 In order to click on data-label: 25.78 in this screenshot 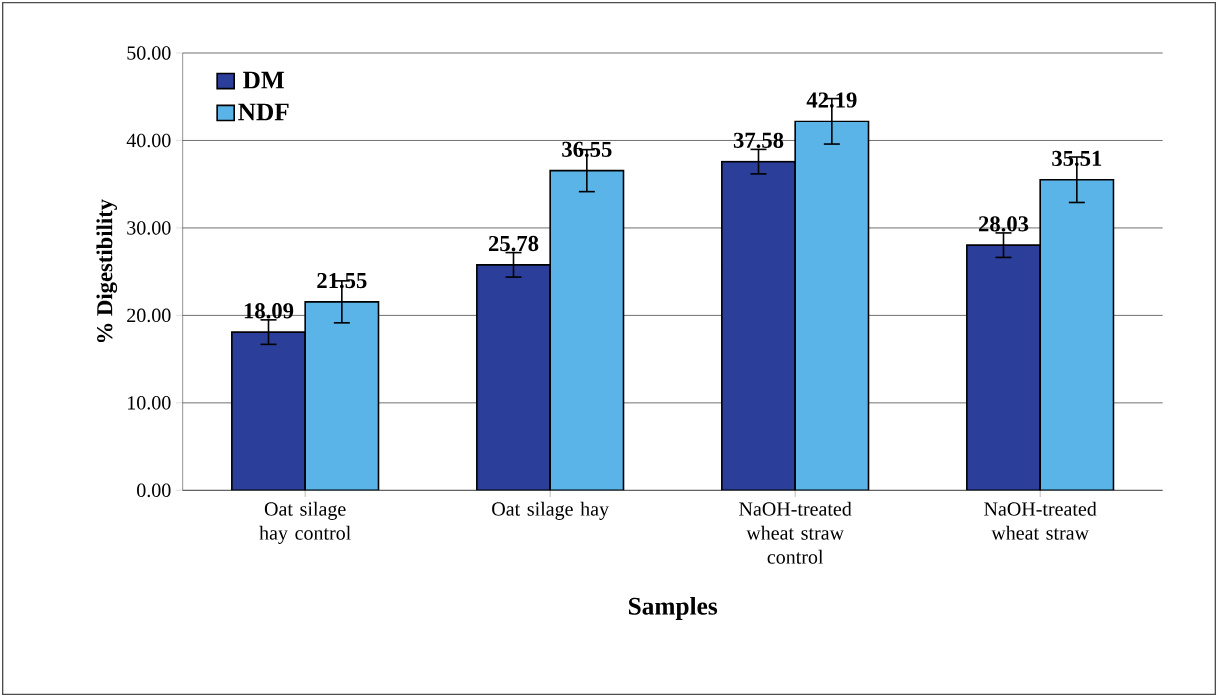, I will do `click(513, 243)`.